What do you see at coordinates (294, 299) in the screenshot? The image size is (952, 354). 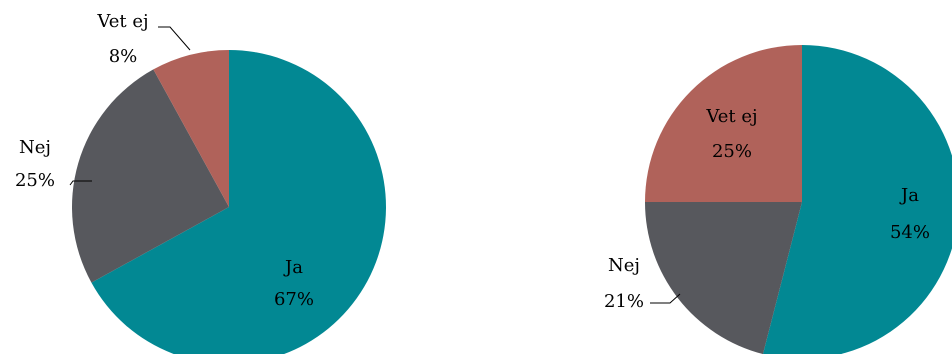 I see `label-ja-value-1: 67%` at bounding box center [294, 299].